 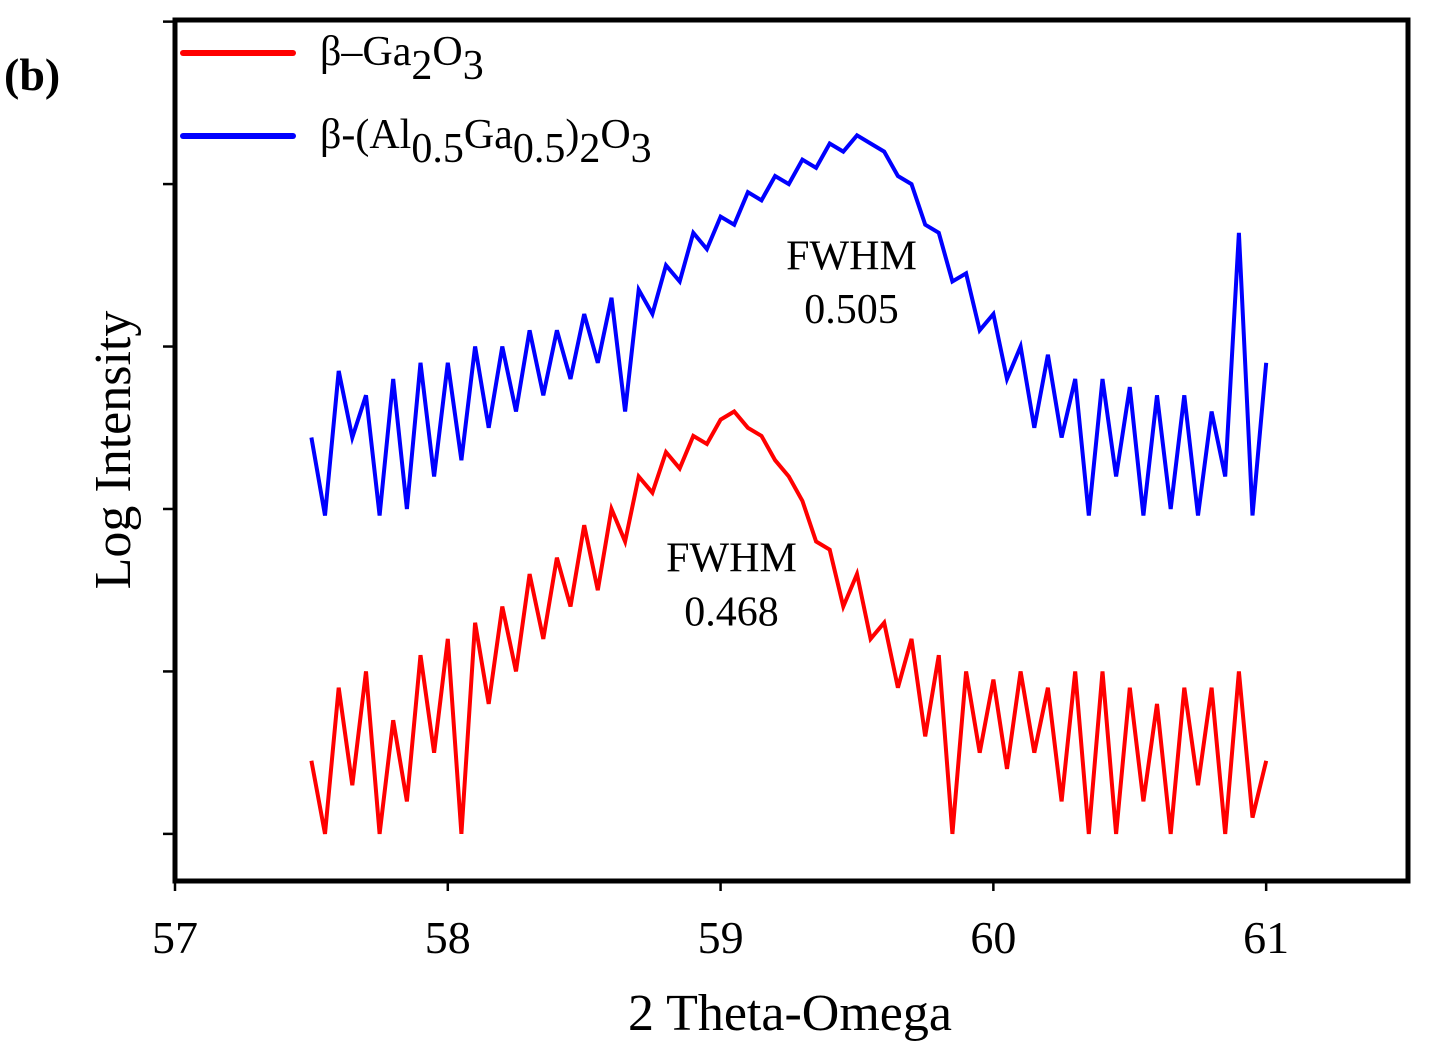 What do you see at coordinates (448, 937) in the screenshot?
I see `x-tick-label: 58` at bounding box center [448, 937].